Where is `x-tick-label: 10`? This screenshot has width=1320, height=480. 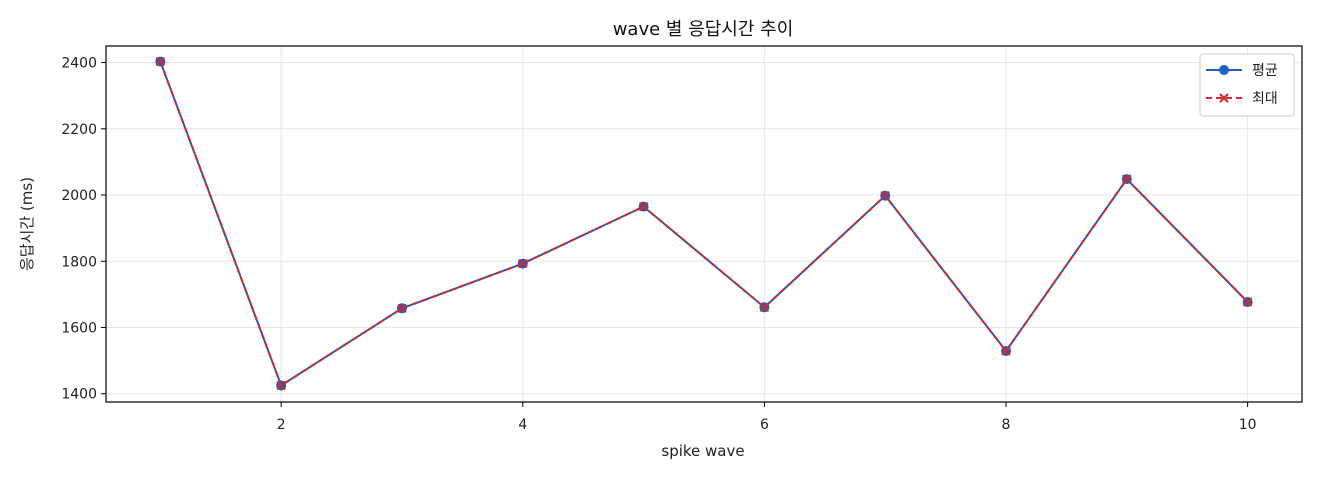
x-tick-label: 10 is located at coordinates (1248, 425).